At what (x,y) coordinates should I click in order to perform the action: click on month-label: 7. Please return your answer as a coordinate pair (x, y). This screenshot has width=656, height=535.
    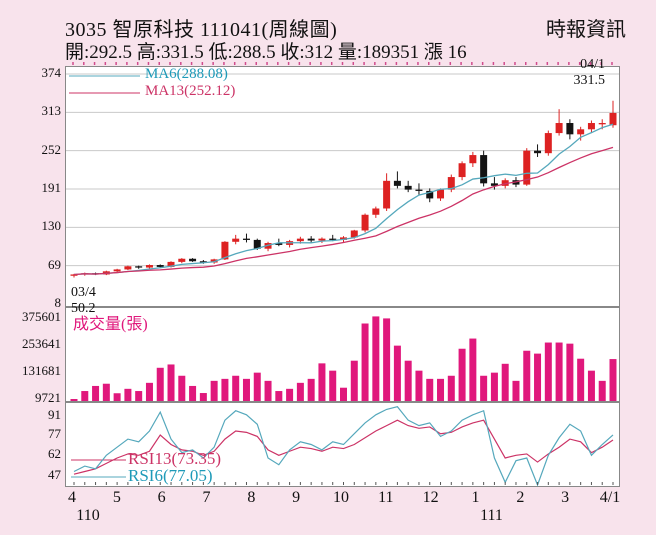
    Looking at the image, I should click on (206, 497).